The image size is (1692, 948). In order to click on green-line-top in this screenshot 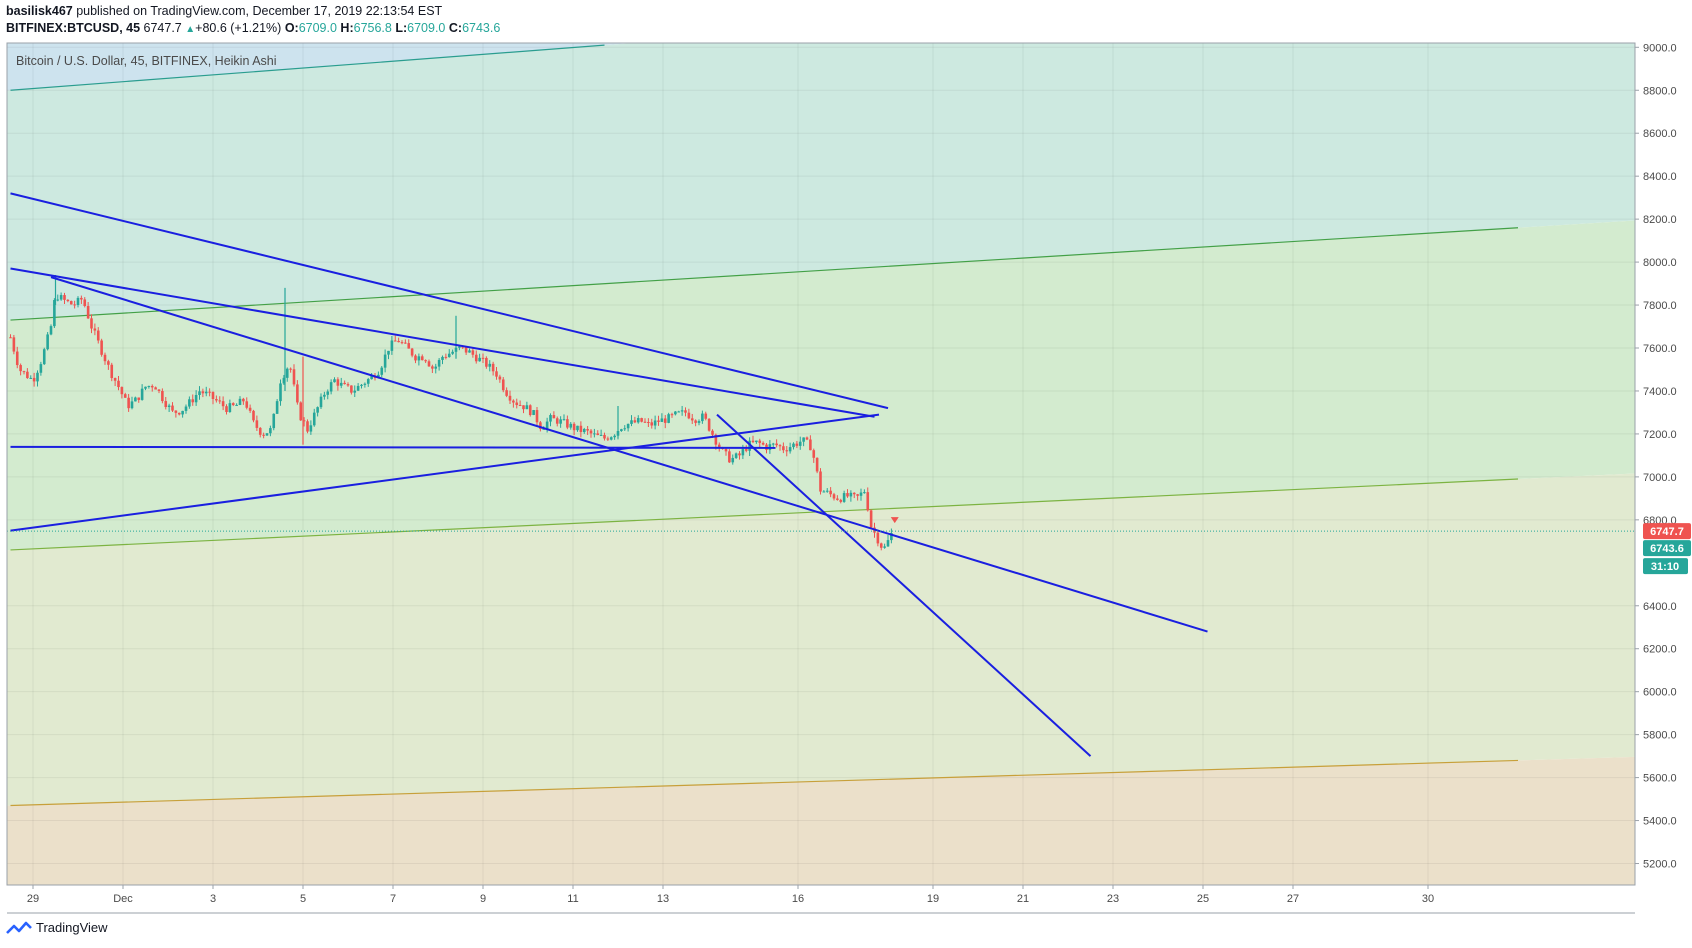, I will do `click(764, 274)`.